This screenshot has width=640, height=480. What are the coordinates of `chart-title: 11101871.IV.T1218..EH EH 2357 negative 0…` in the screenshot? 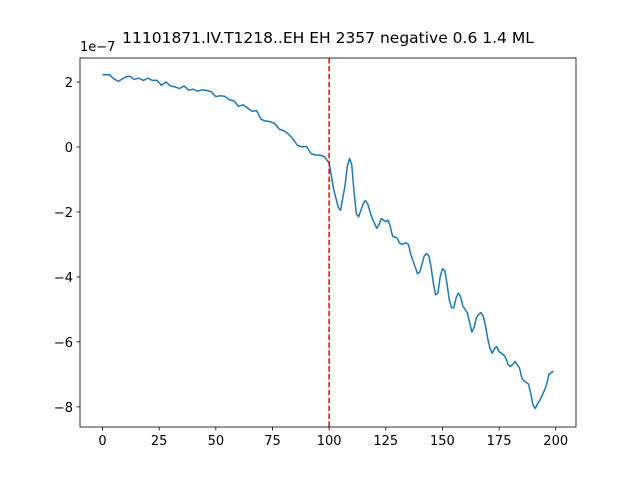 It's located at (328, 38).